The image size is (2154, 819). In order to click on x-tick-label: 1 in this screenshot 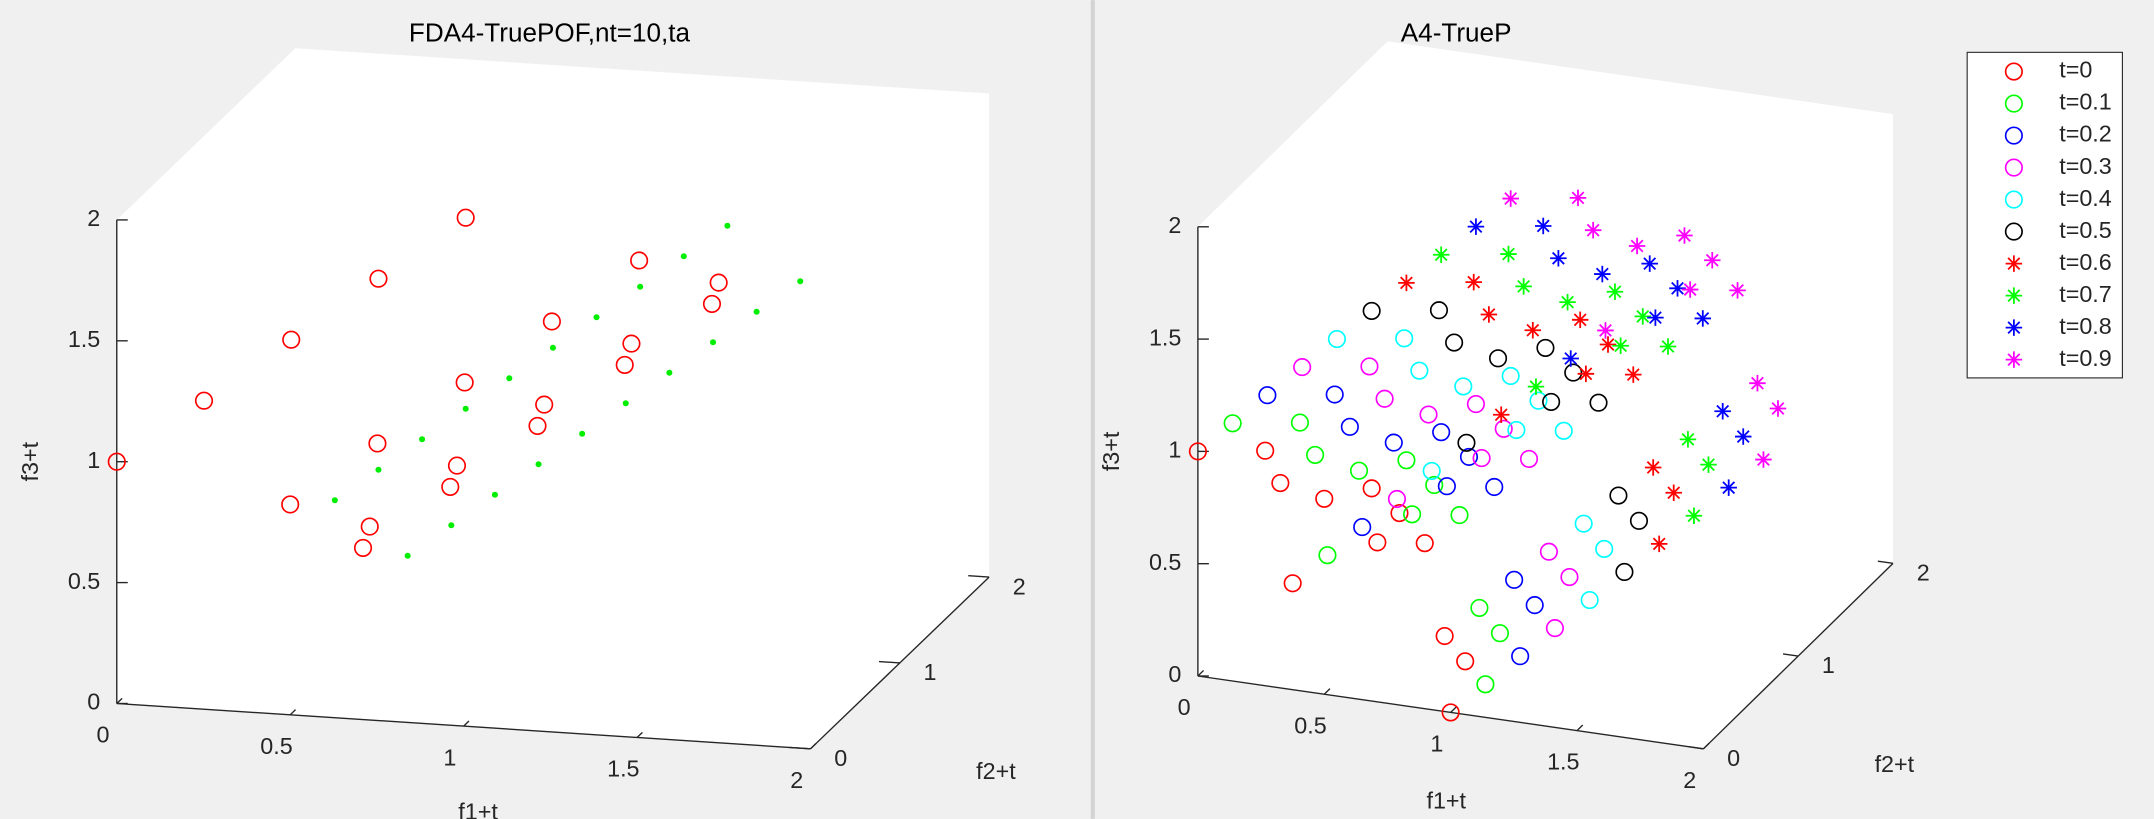, I will do `click(449, 757)`.